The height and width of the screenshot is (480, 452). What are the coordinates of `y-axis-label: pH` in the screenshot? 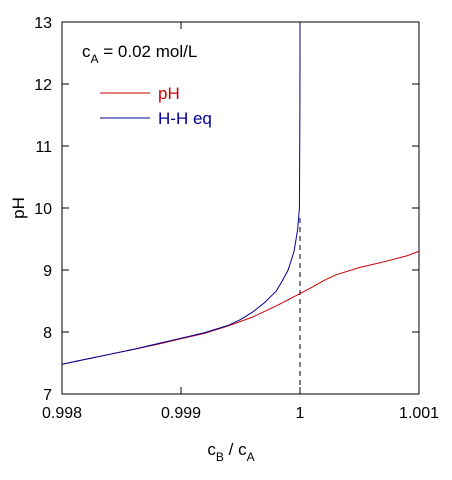 It's located at (18, 208).